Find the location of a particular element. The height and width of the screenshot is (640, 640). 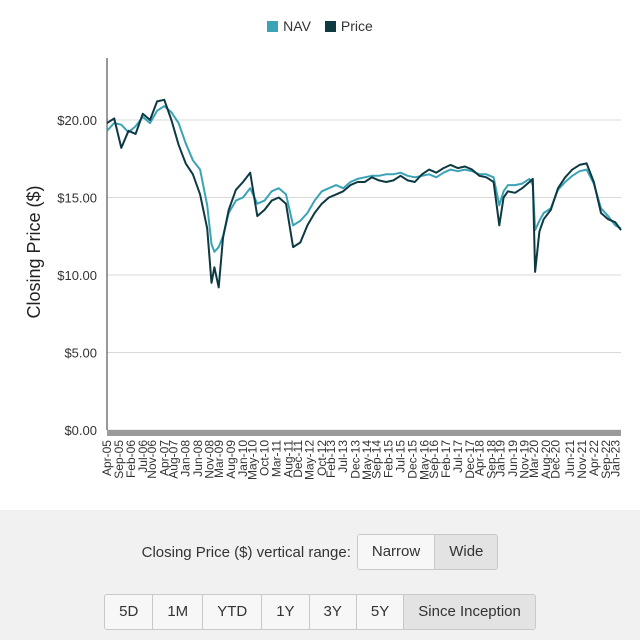

vertical-range-label: Closing Price ($) vertical range: is located at coordinates (246, 552).